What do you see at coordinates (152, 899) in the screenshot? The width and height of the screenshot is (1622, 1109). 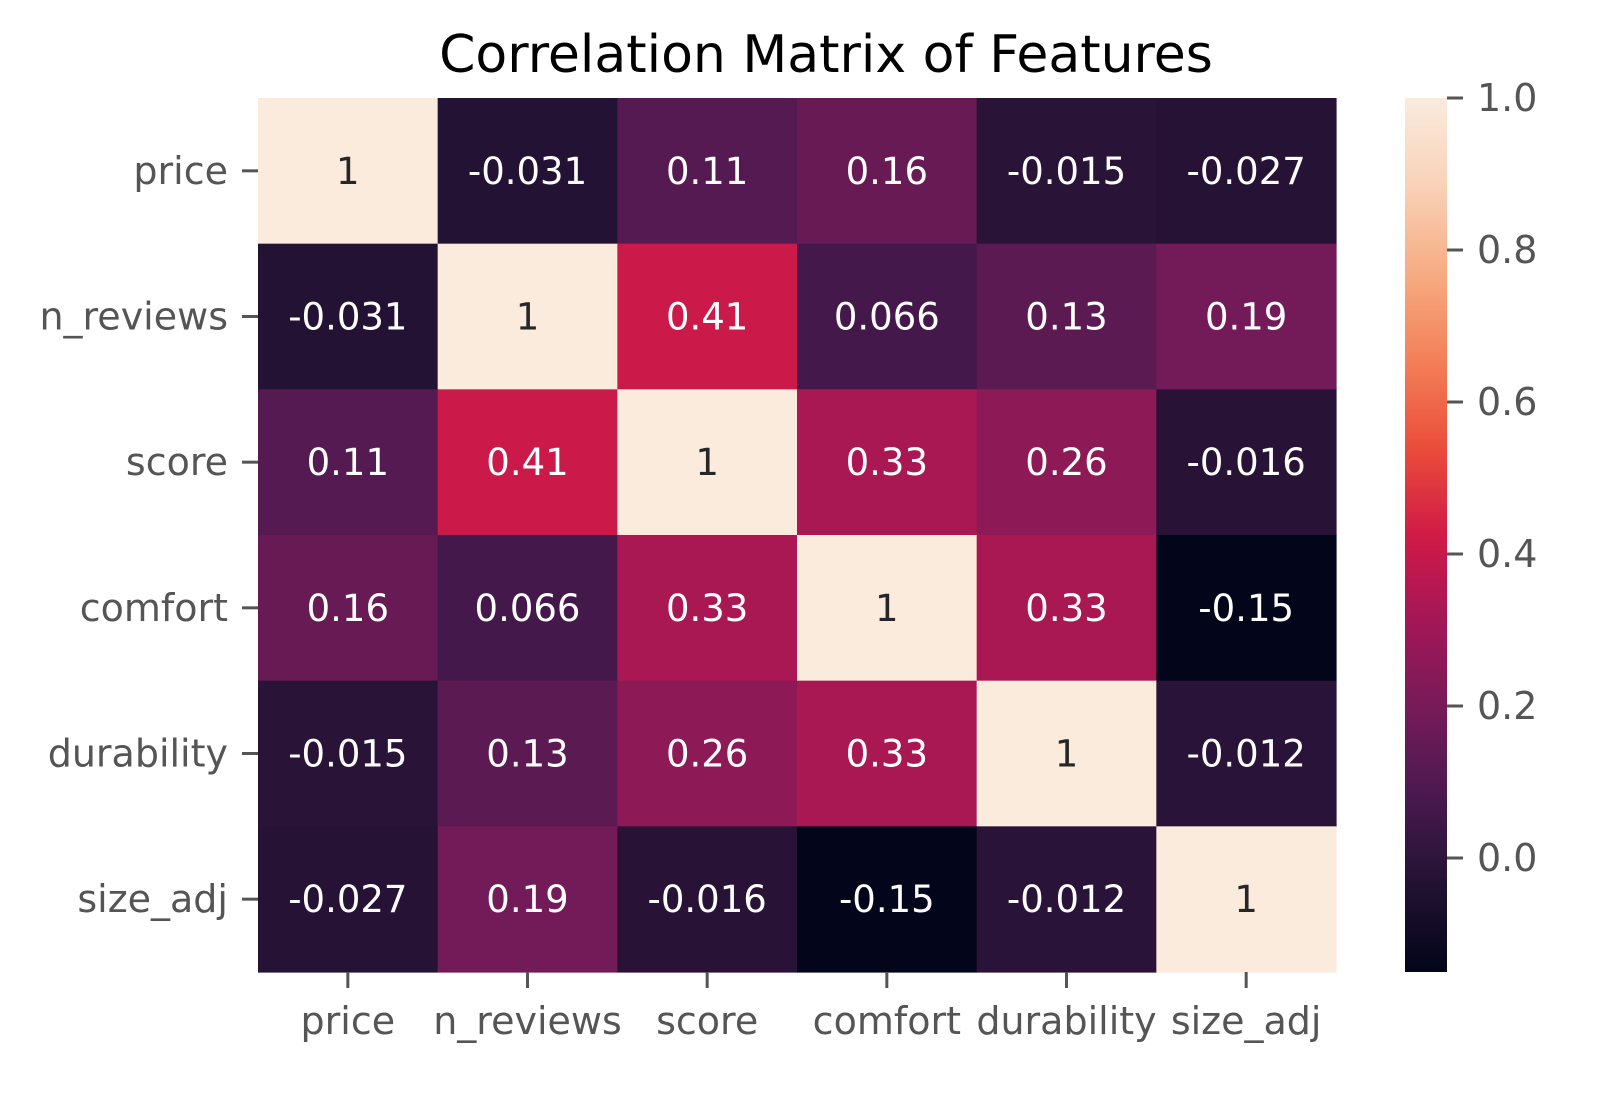 I see `y-tick-label: size_adj` at bounding box center [152, 899].